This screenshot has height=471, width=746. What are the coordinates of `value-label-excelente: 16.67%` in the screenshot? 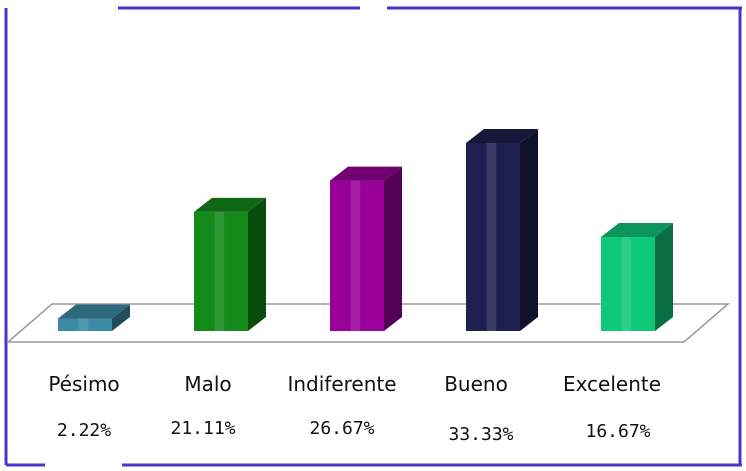 It's located at (618, 431).